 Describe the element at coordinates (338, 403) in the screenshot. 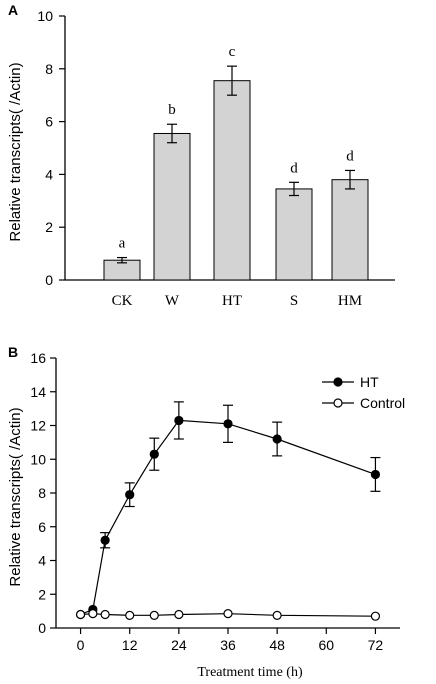

I see `panel-b-legend-marker-control` at that location.